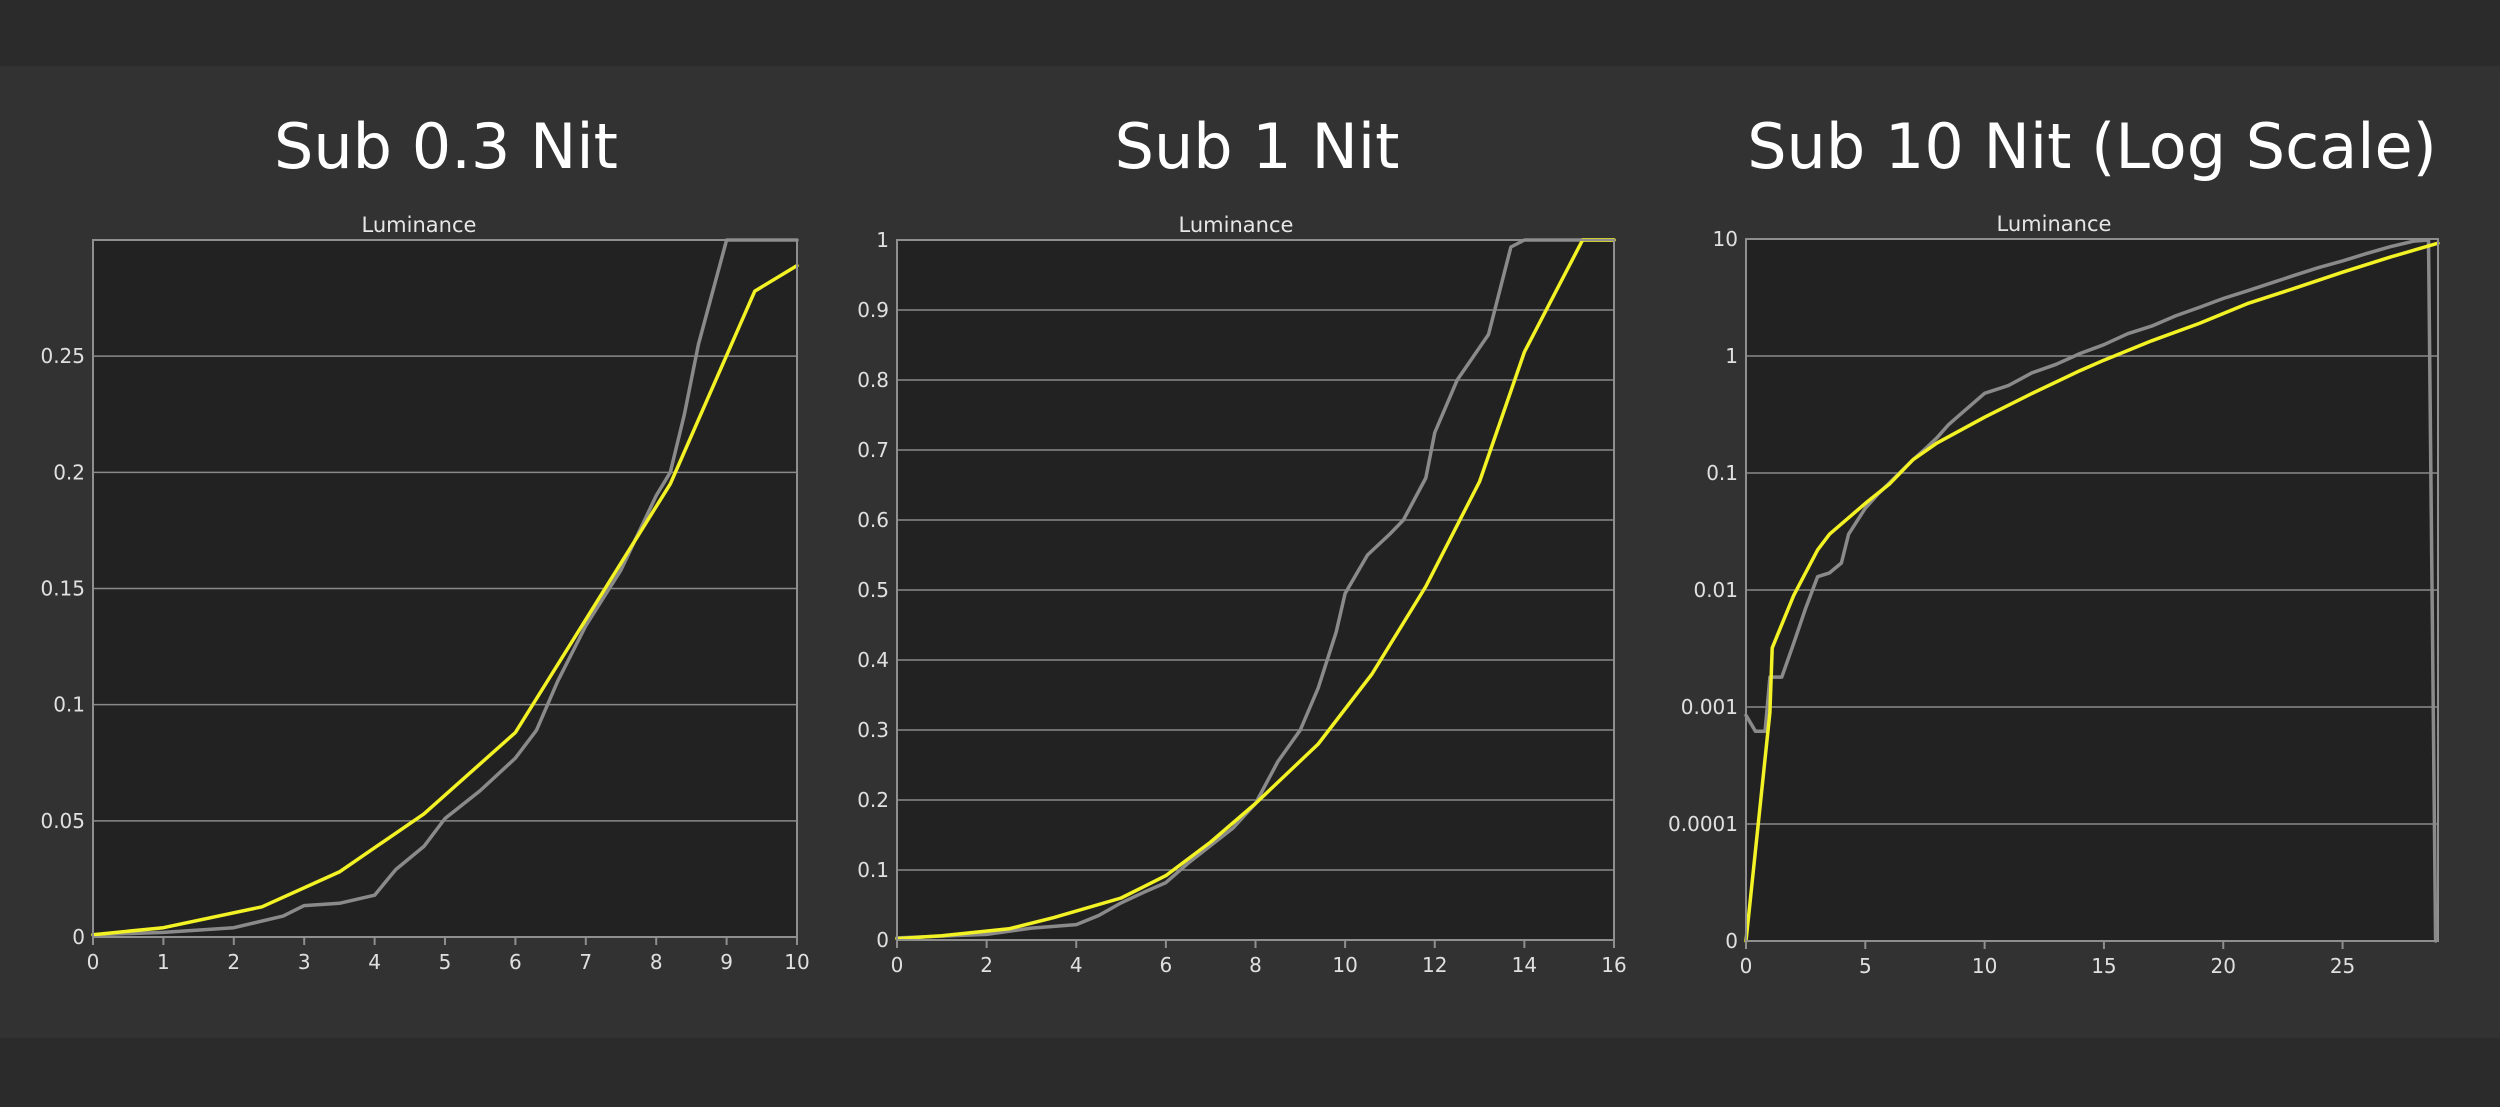 The height and width of the screenshot is (1107, 2500). I want to click on y-tick-label: 0.9, so click(873, 310).